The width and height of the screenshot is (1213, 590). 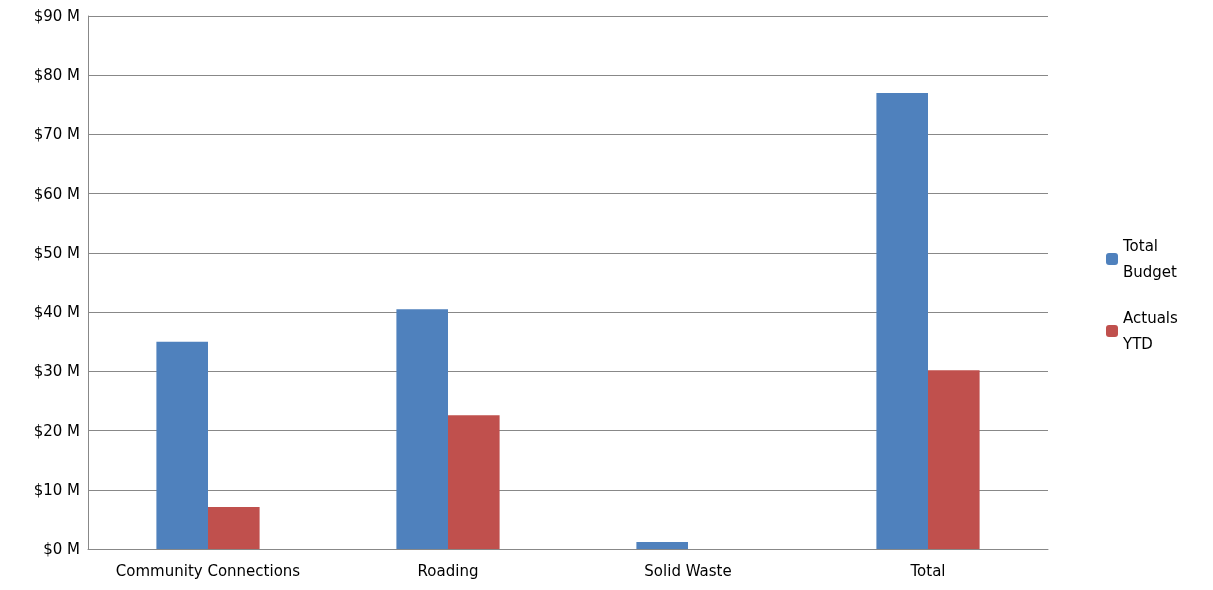 I want to click on y-tick-label: $80 M, so click(x=56, y=75).